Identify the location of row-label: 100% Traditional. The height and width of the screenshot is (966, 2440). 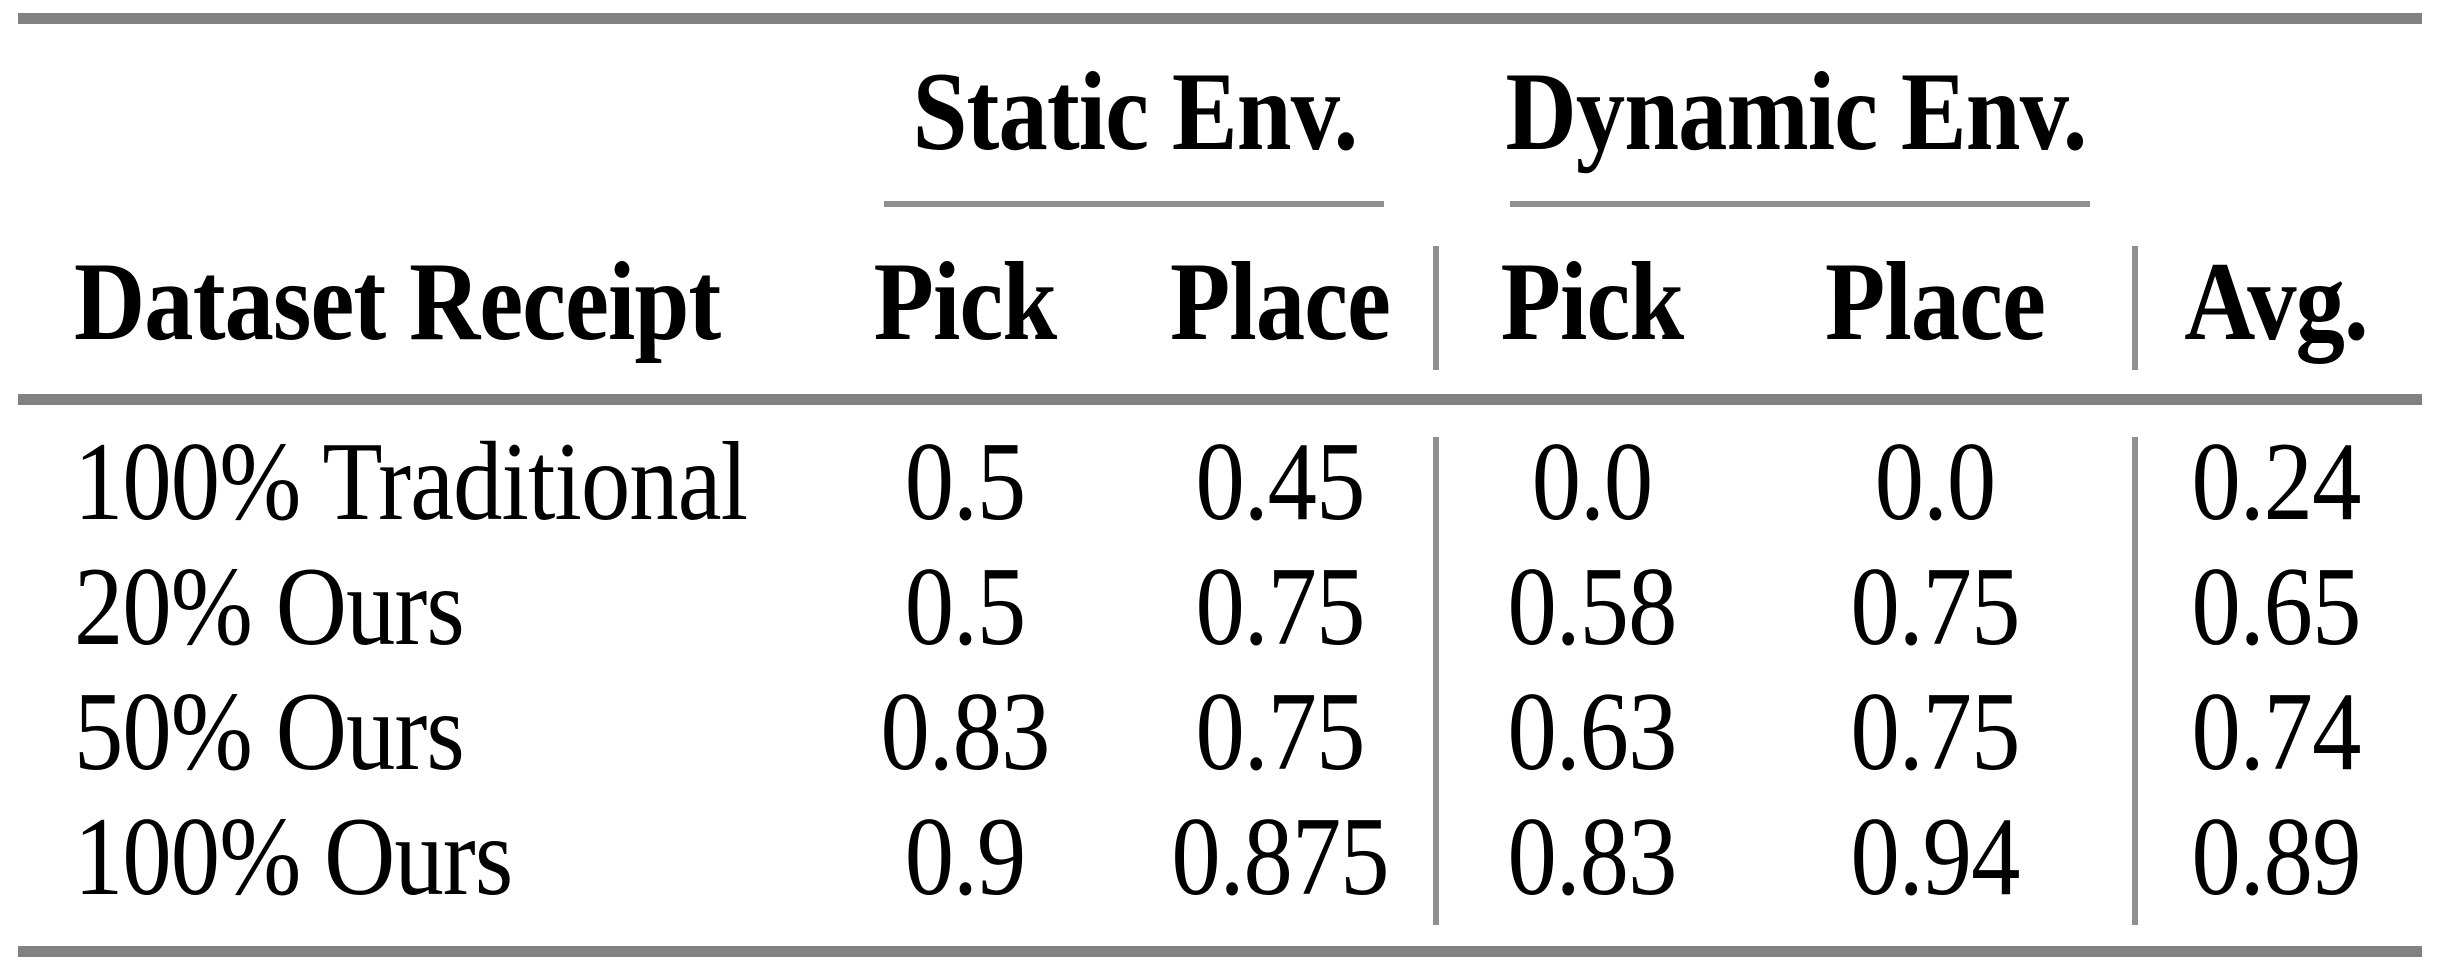
(411, 482).